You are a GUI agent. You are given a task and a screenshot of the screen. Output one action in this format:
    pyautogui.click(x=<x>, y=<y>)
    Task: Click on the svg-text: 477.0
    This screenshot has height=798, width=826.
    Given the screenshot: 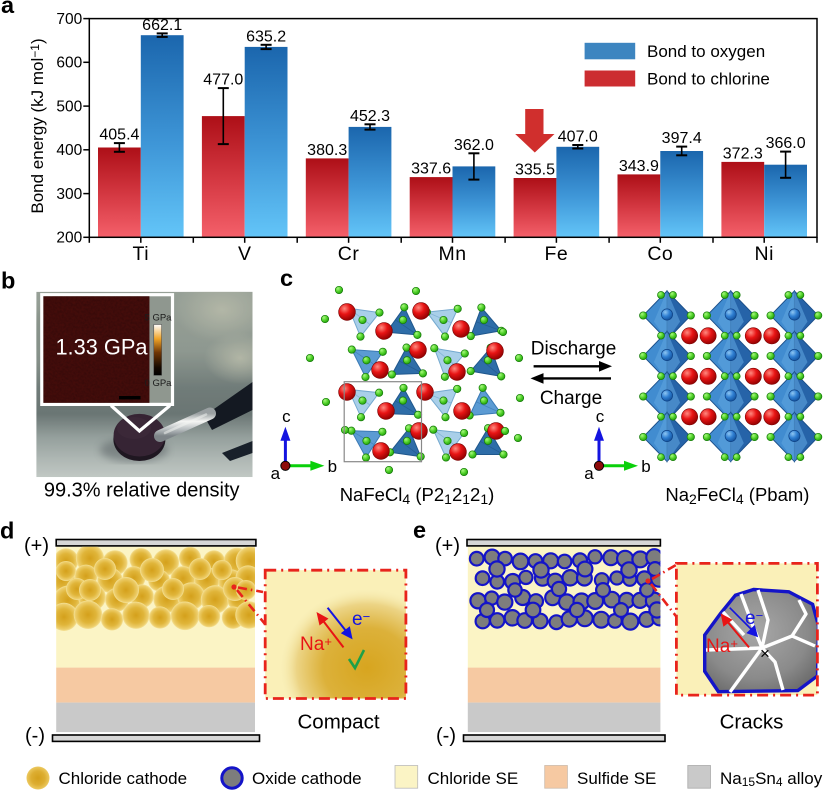 What is the action you would take?
    pyautogui.click(x=223, y=80)
    